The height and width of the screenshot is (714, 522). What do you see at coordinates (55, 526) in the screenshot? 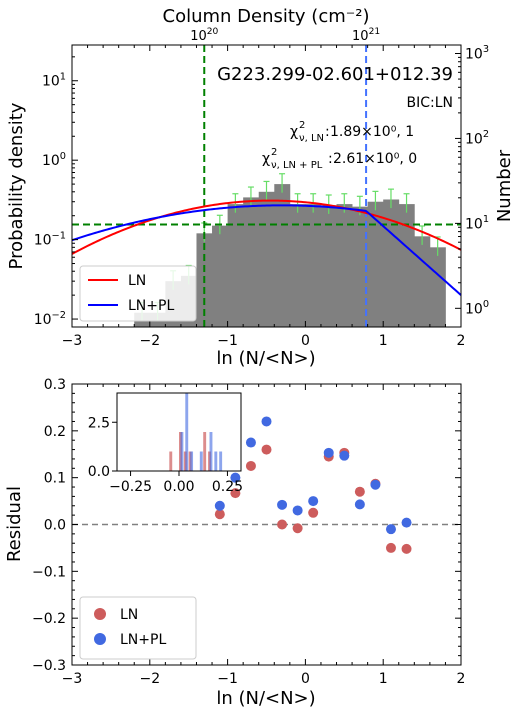
I see `y-tick-label: 0.0` at bounding box center [55, 526].